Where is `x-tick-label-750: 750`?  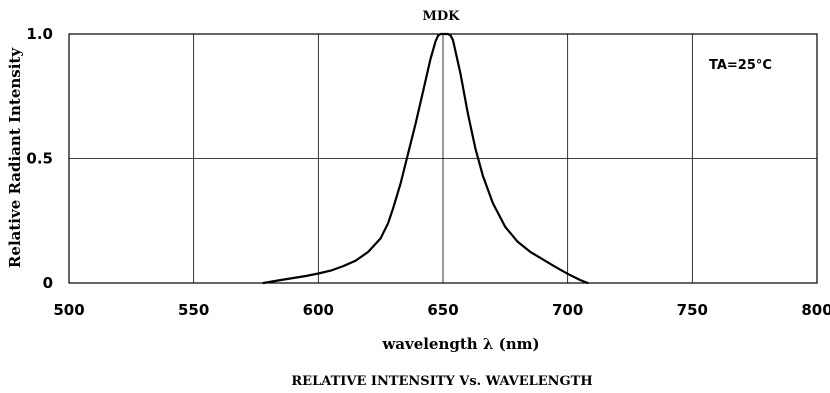
x-tick-label-750: 750 is located at coordinates (692, 310).